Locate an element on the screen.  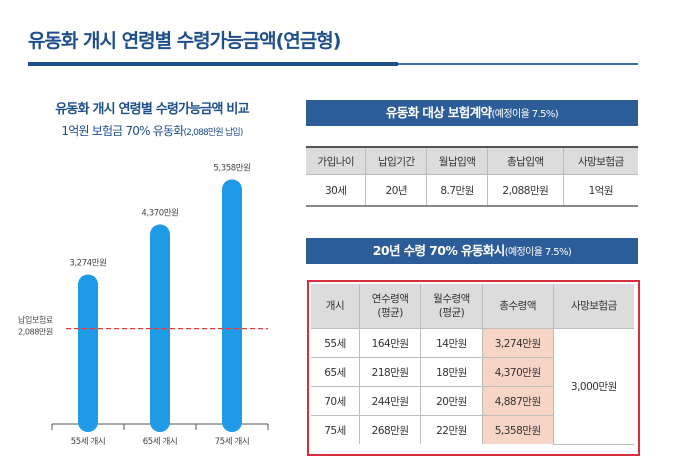
cell-start: 65세 is located at coordinates (335, 372).